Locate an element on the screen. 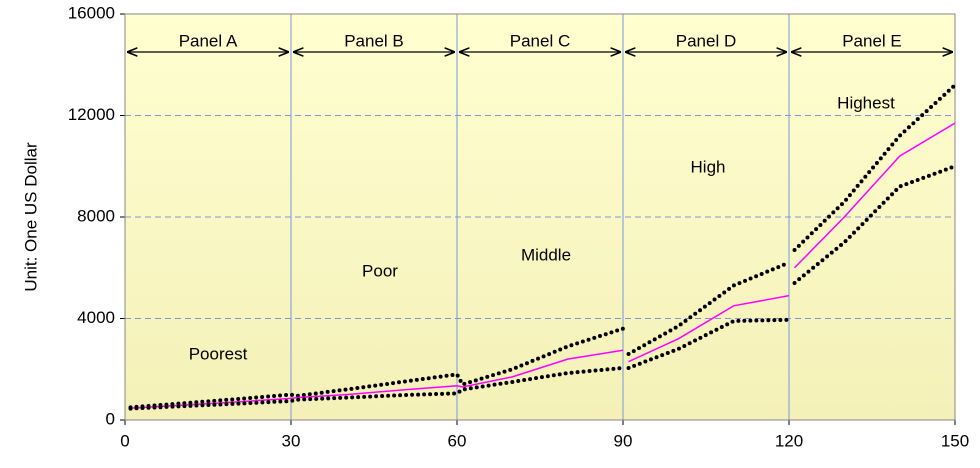 The image size is (980, 468). panel-label: Panel D is located at coordinates (706, 40).